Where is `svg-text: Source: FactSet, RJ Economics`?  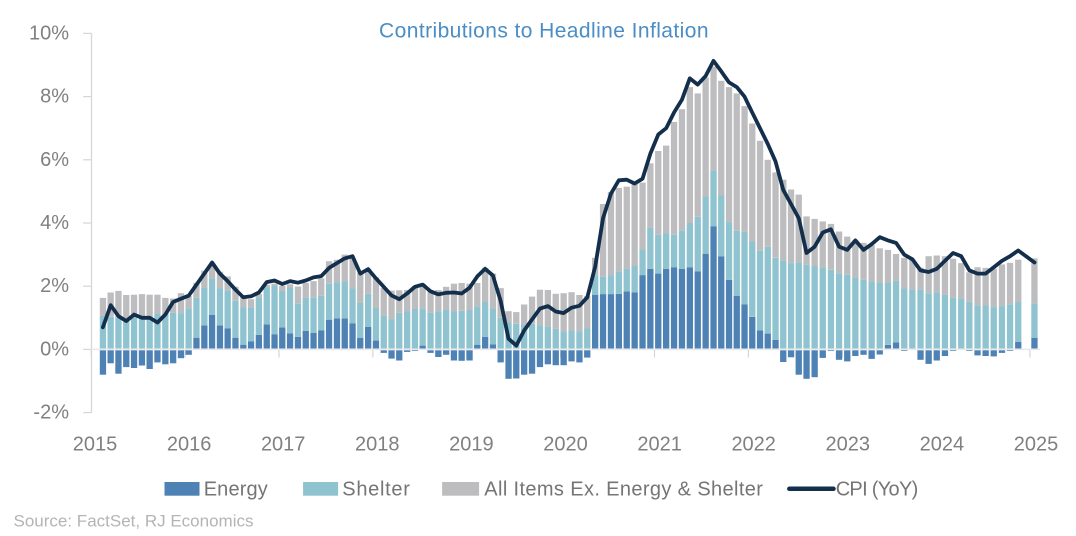 svg-text: Source: FactSet, RJ Economics is located at coordinates (134, 521).